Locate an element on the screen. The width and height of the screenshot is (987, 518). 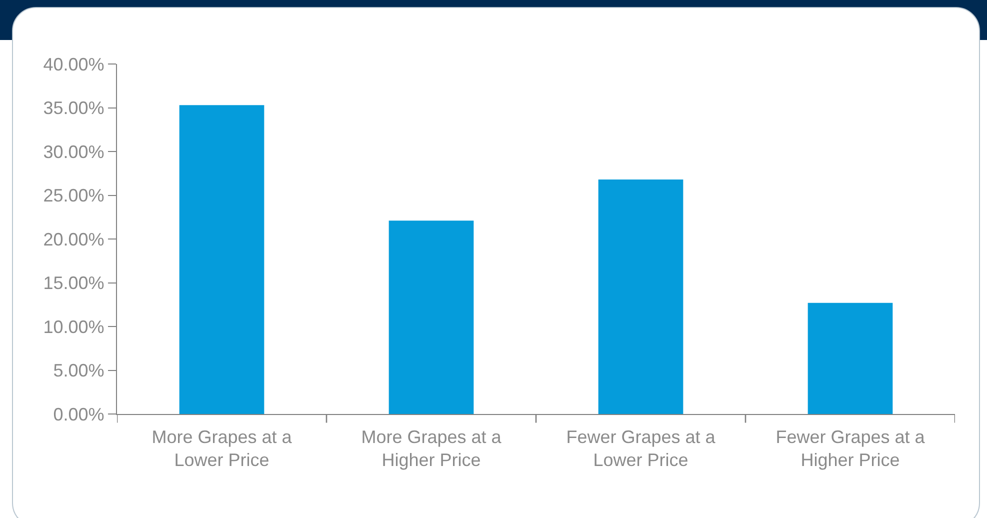
x-tick-label: More Grapes at a Higher Price is located at coordinates (431, 448).